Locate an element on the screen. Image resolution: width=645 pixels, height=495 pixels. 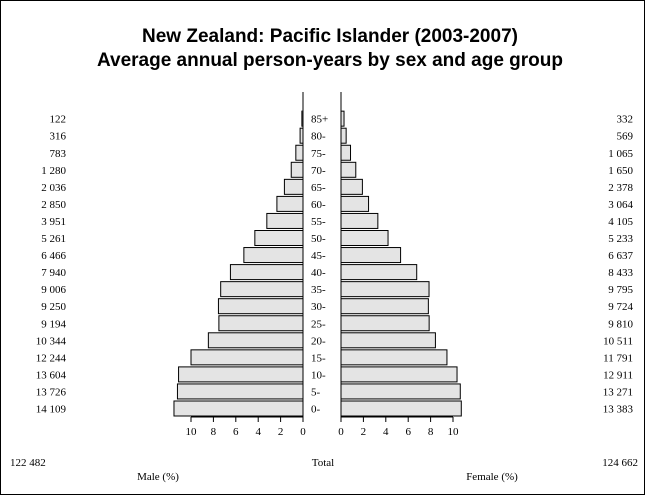
female-count: 10 511 is located at coordinates (618, 341).